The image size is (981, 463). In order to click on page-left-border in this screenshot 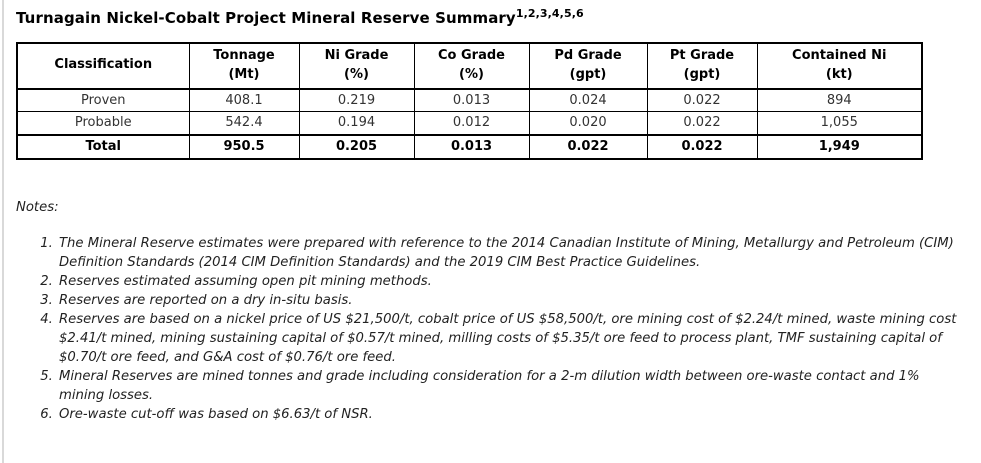, I will do `click(3, 231)`.